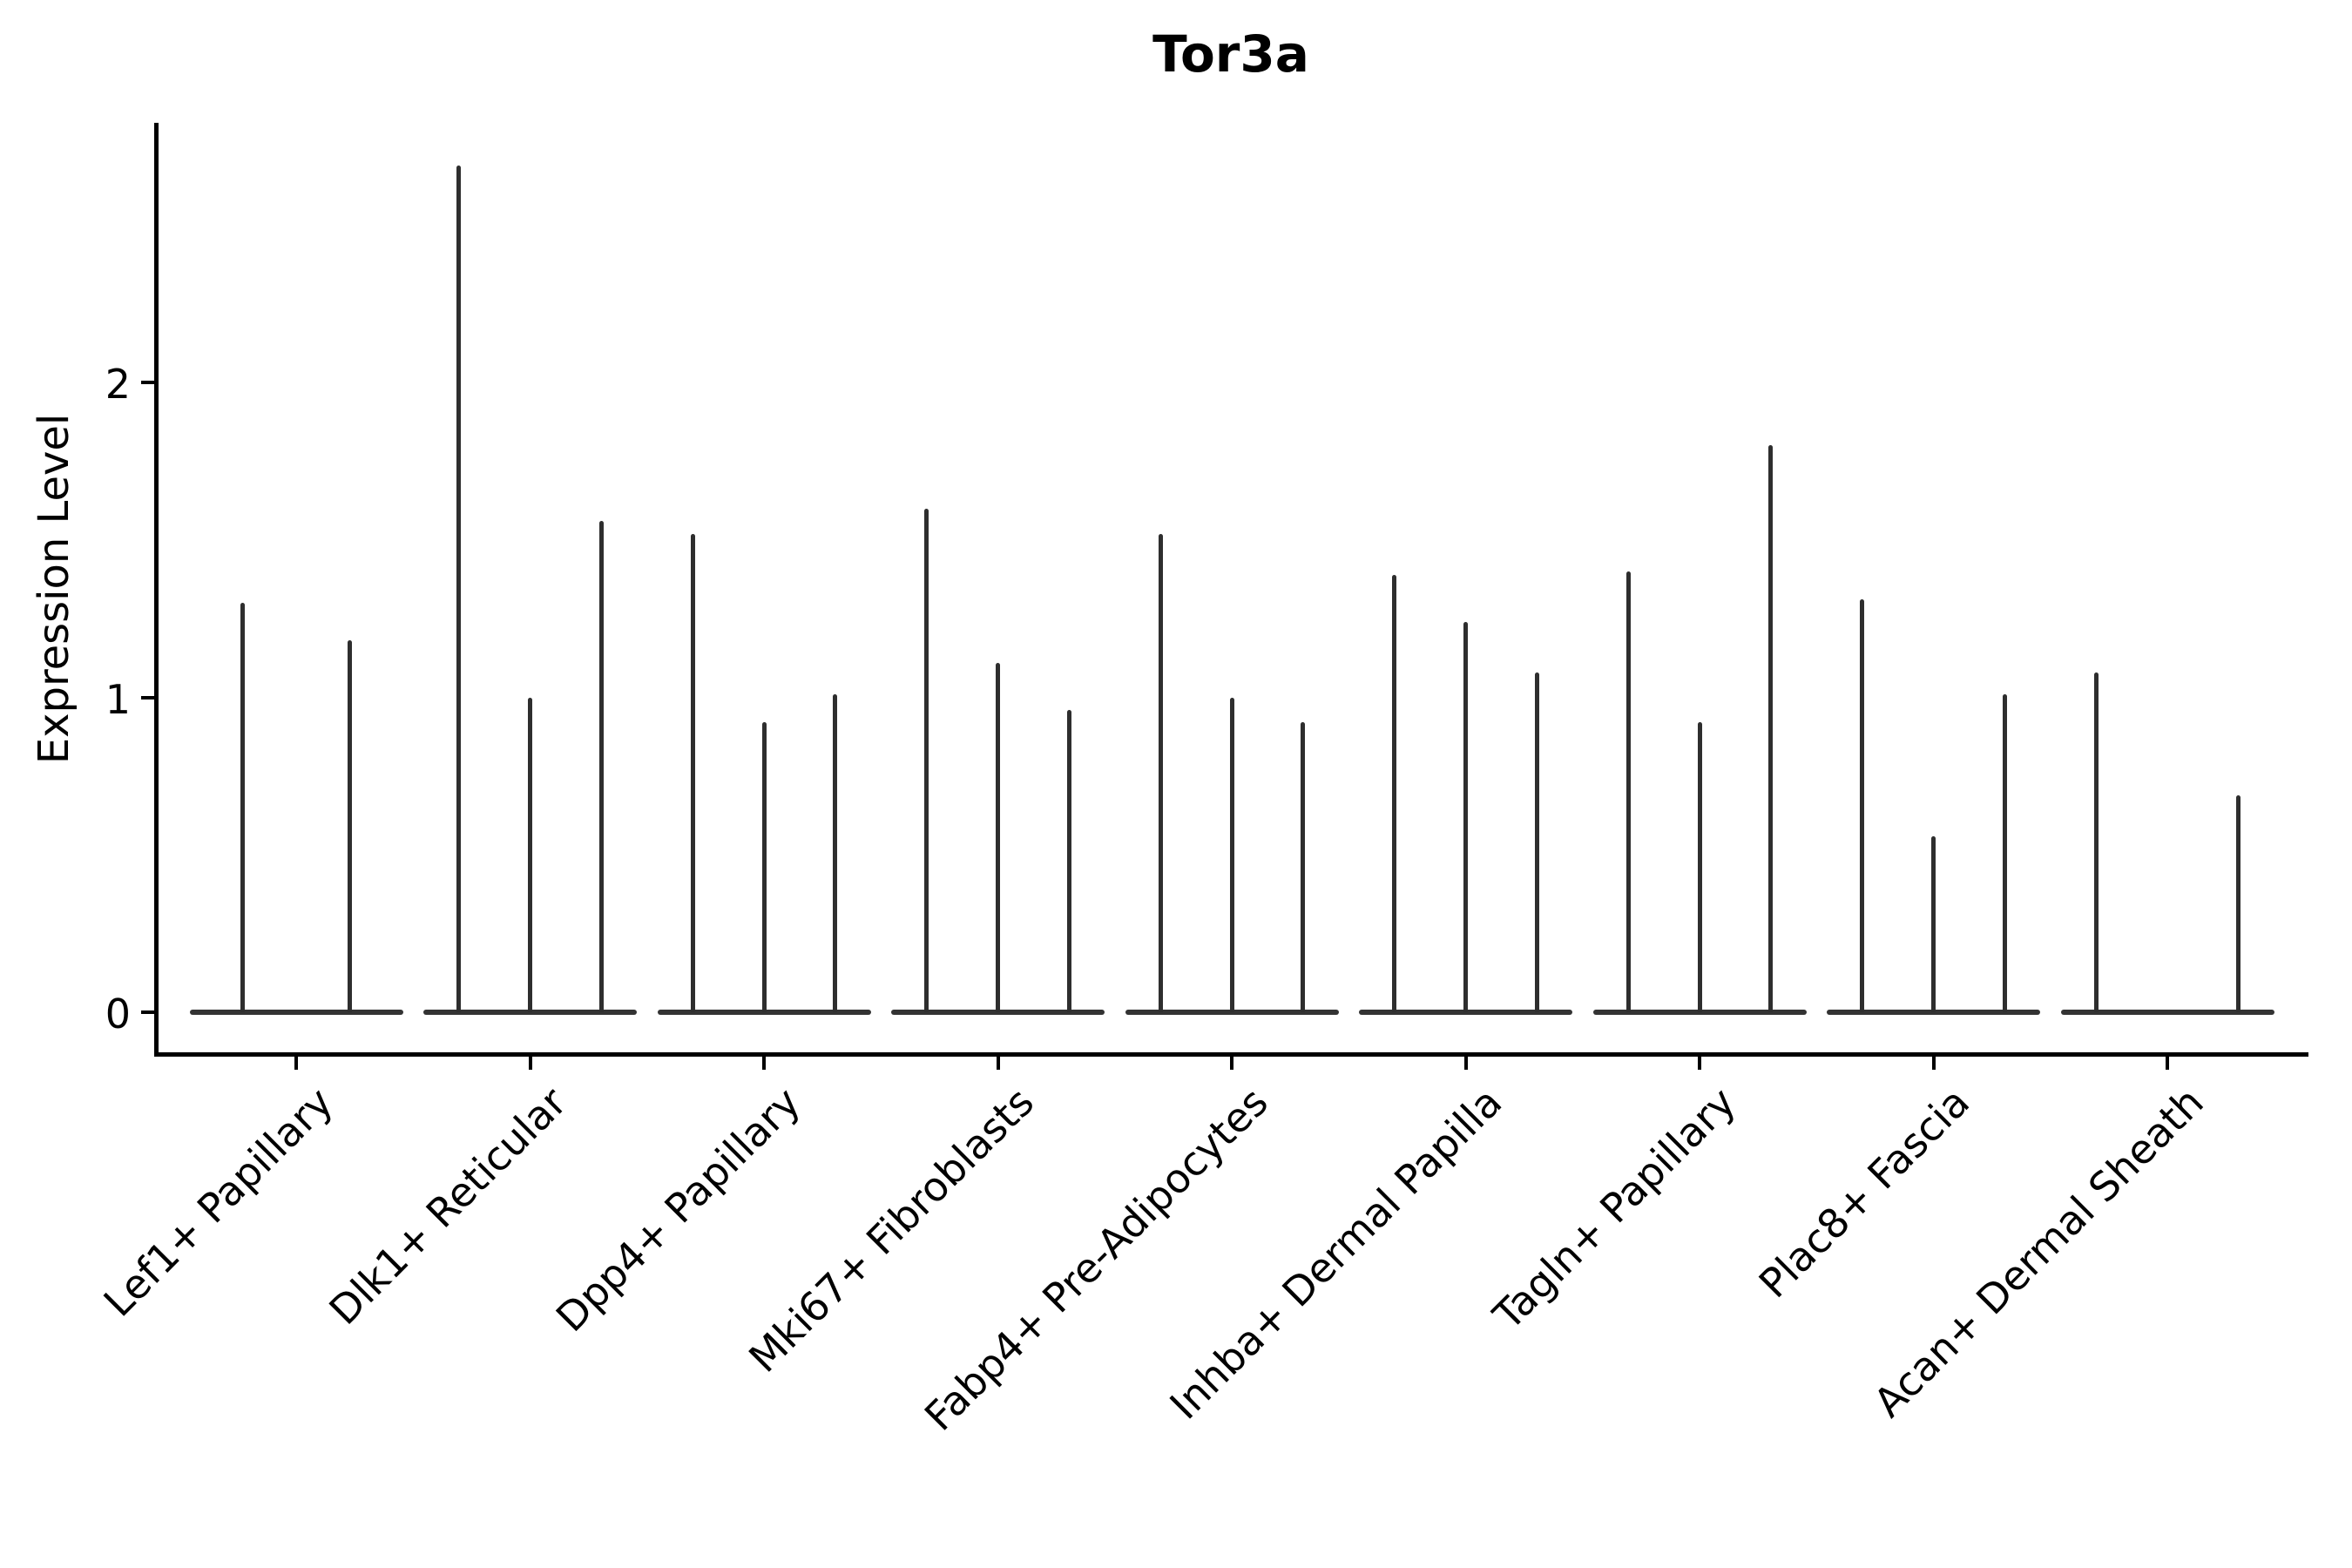  I want to click on chart-title: Tor3a, so click(1231, 54).